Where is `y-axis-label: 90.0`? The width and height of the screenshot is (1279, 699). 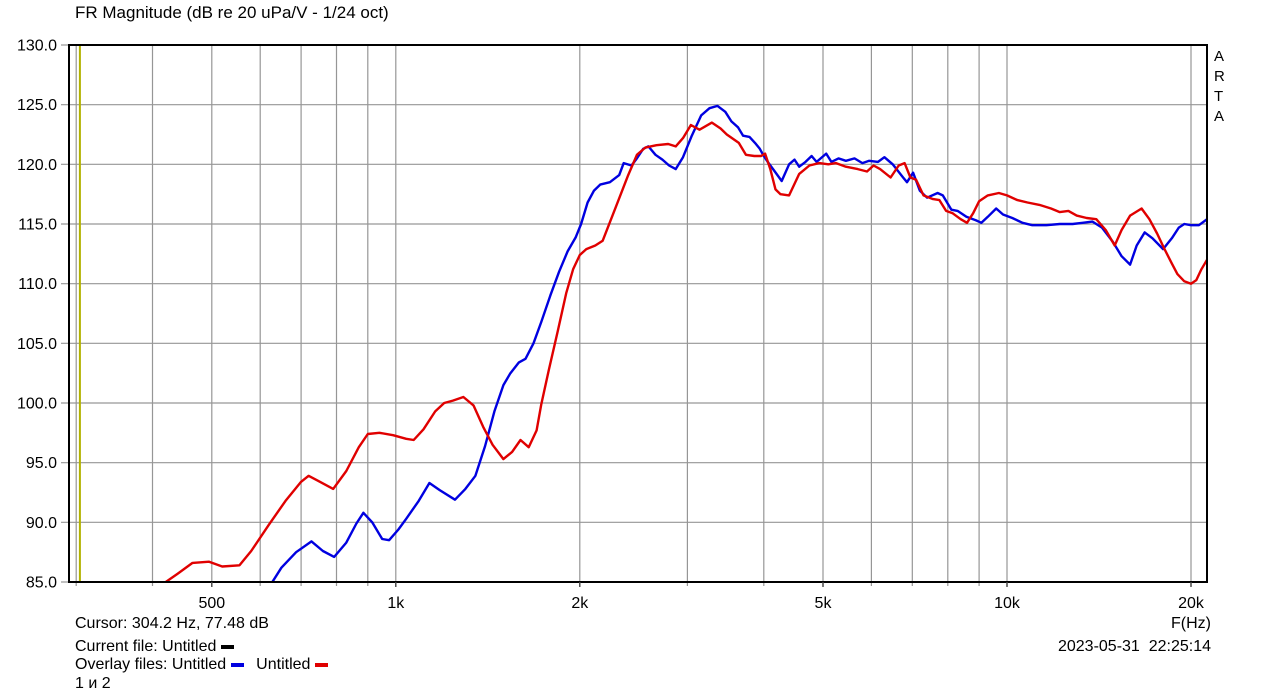 y-axis-label: 90.0 is located at coordinates (41, 523).